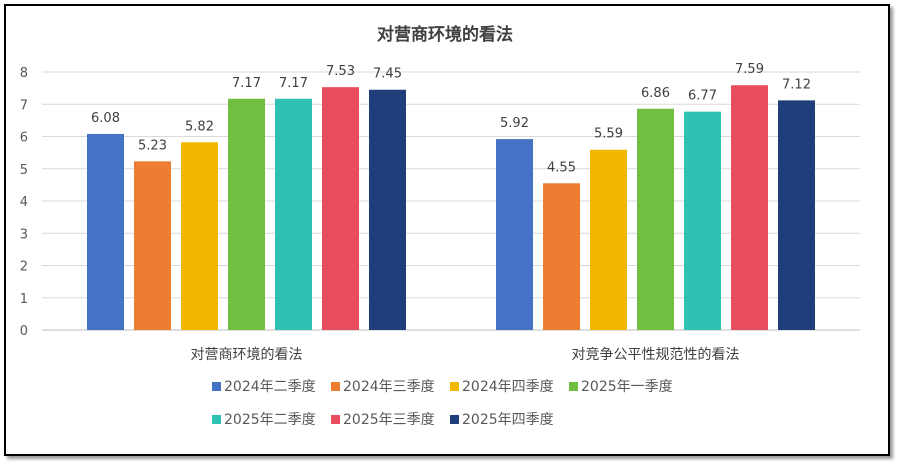 The image size is (899, 464). I want to click on legend-label: 2024年四季度, so click(508, 387).